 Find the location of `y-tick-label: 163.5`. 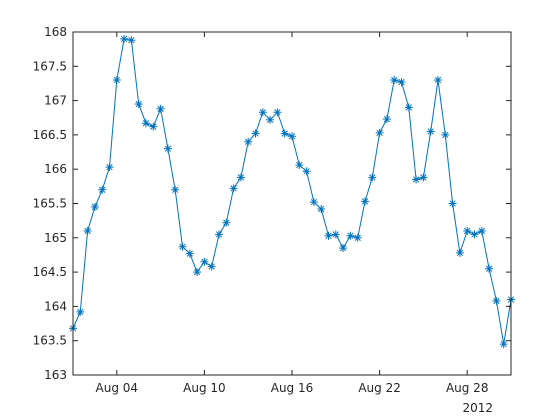

y-tick-label: 163.5 is located at coordinates (50, 341).